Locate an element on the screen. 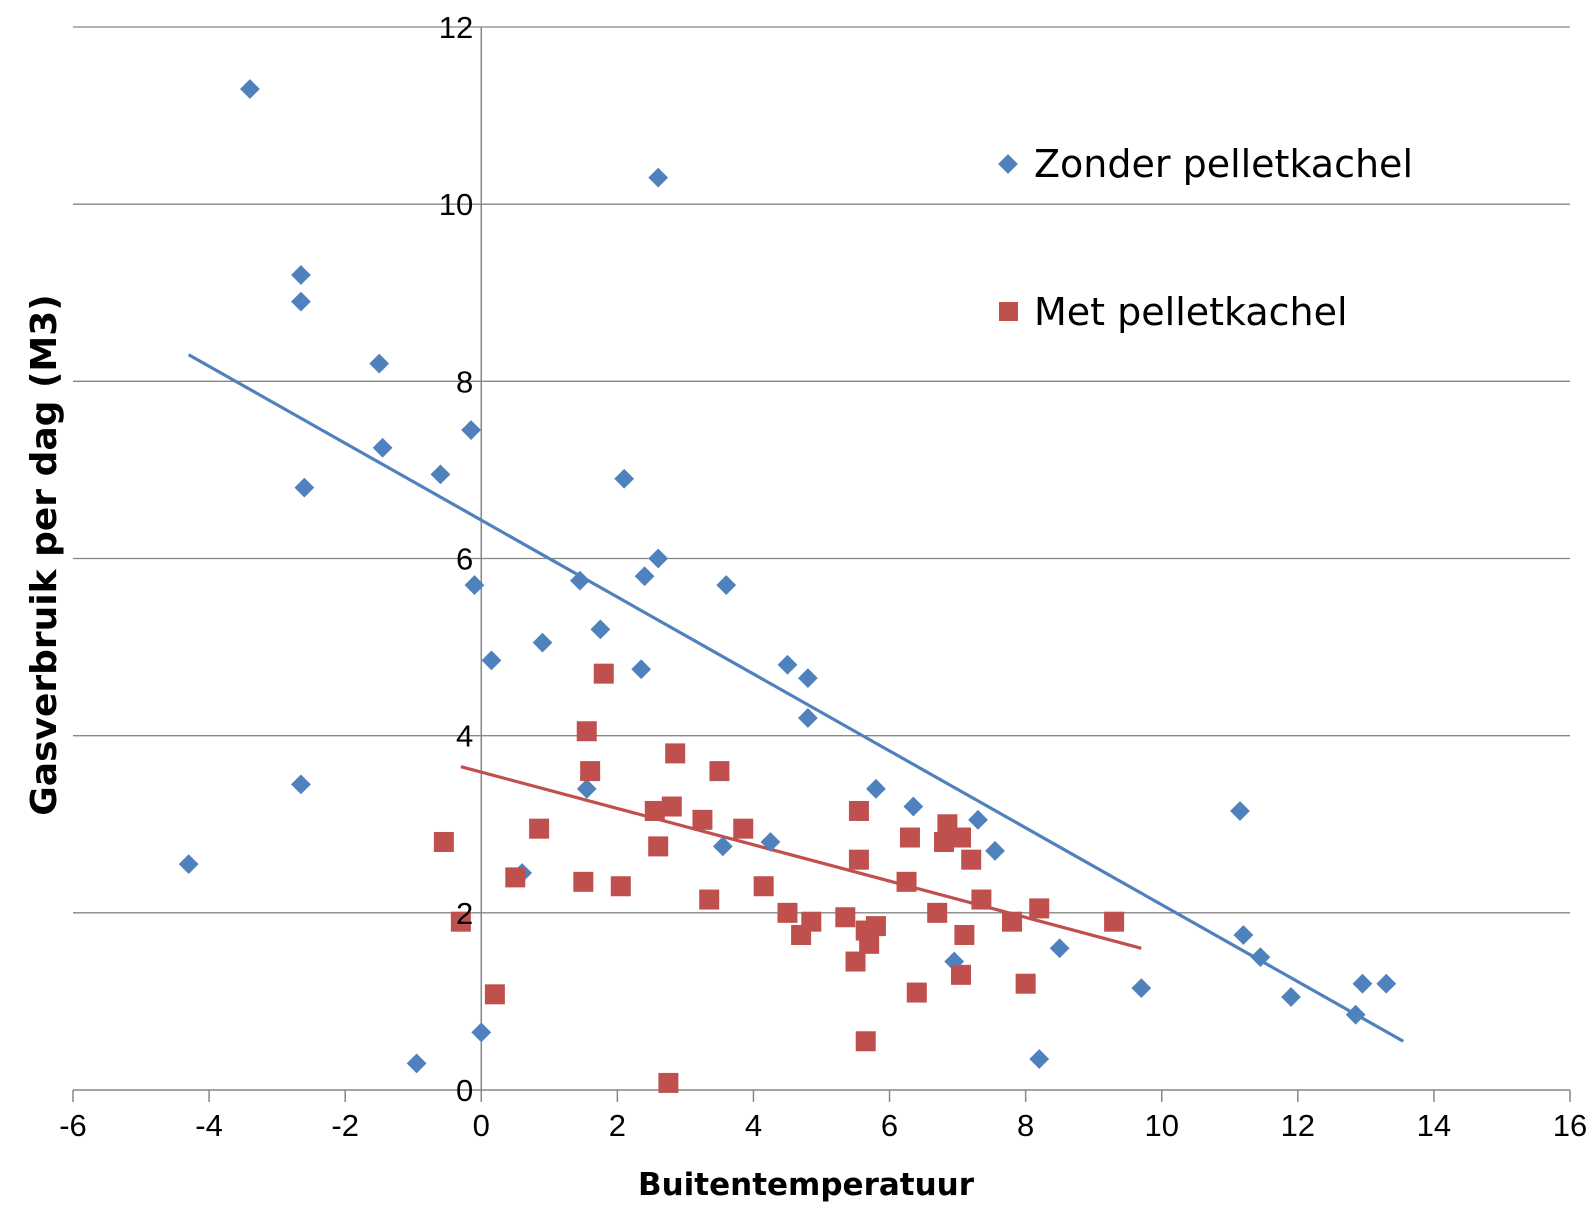 This screenshot has width=1590, height=1210. x-tick-label: 2 is located at coordinates (617, 1125).